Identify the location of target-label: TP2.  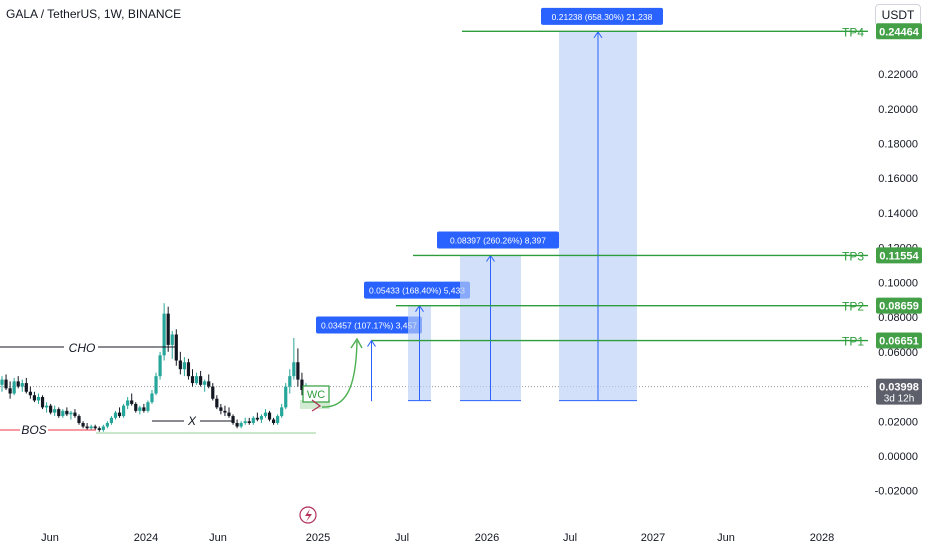
(853, 307).